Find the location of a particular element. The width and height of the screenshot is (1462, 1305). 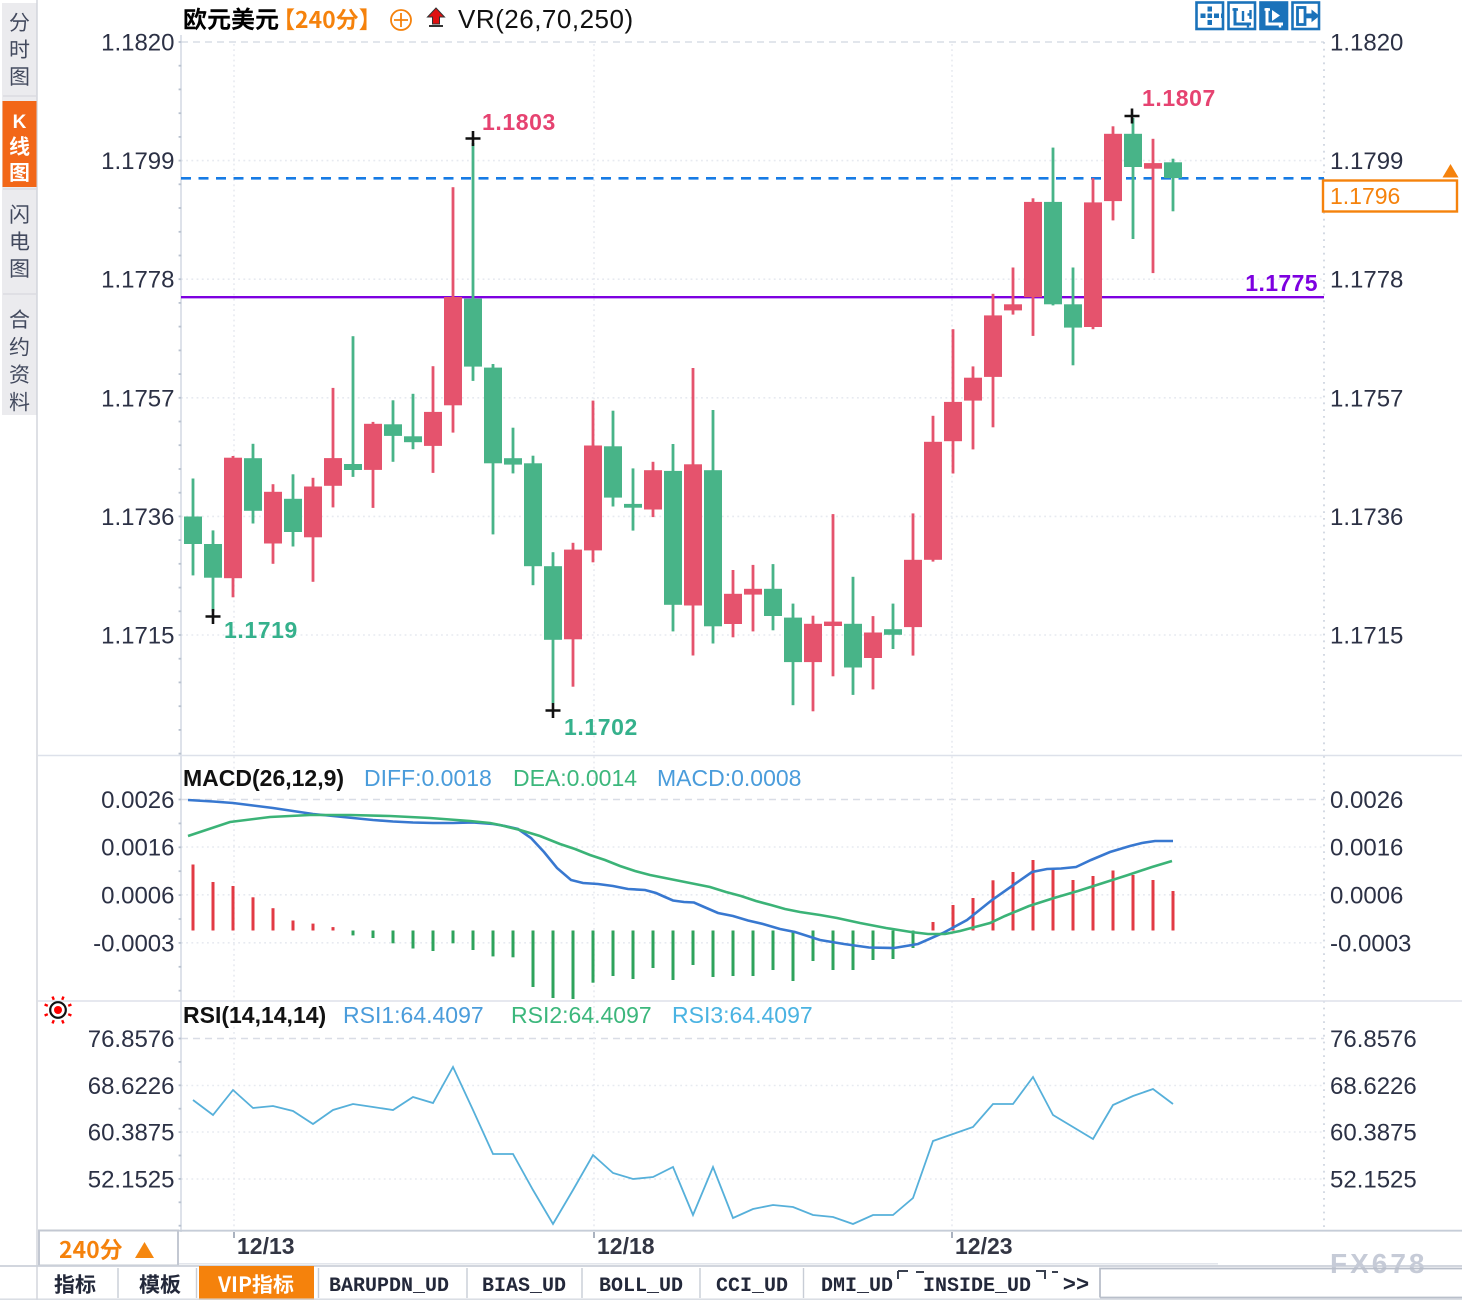

svg-text: BOLL_UD is located at coordinates (641, 1286).